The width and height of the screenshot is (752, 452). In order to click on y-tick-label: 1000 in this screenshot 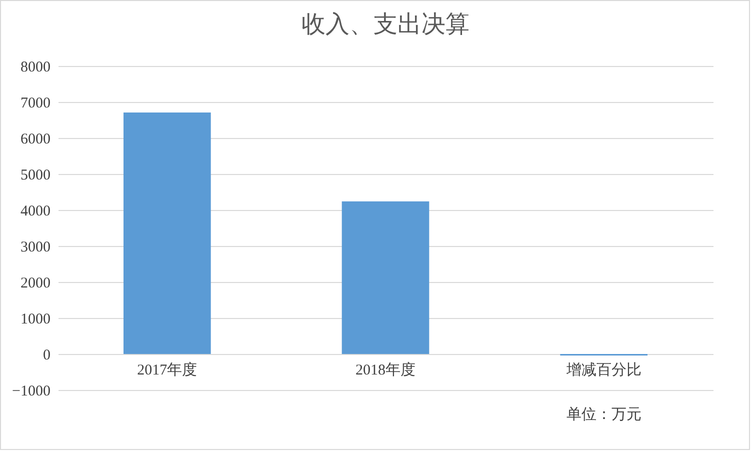, I will do `click(35, 320)`.